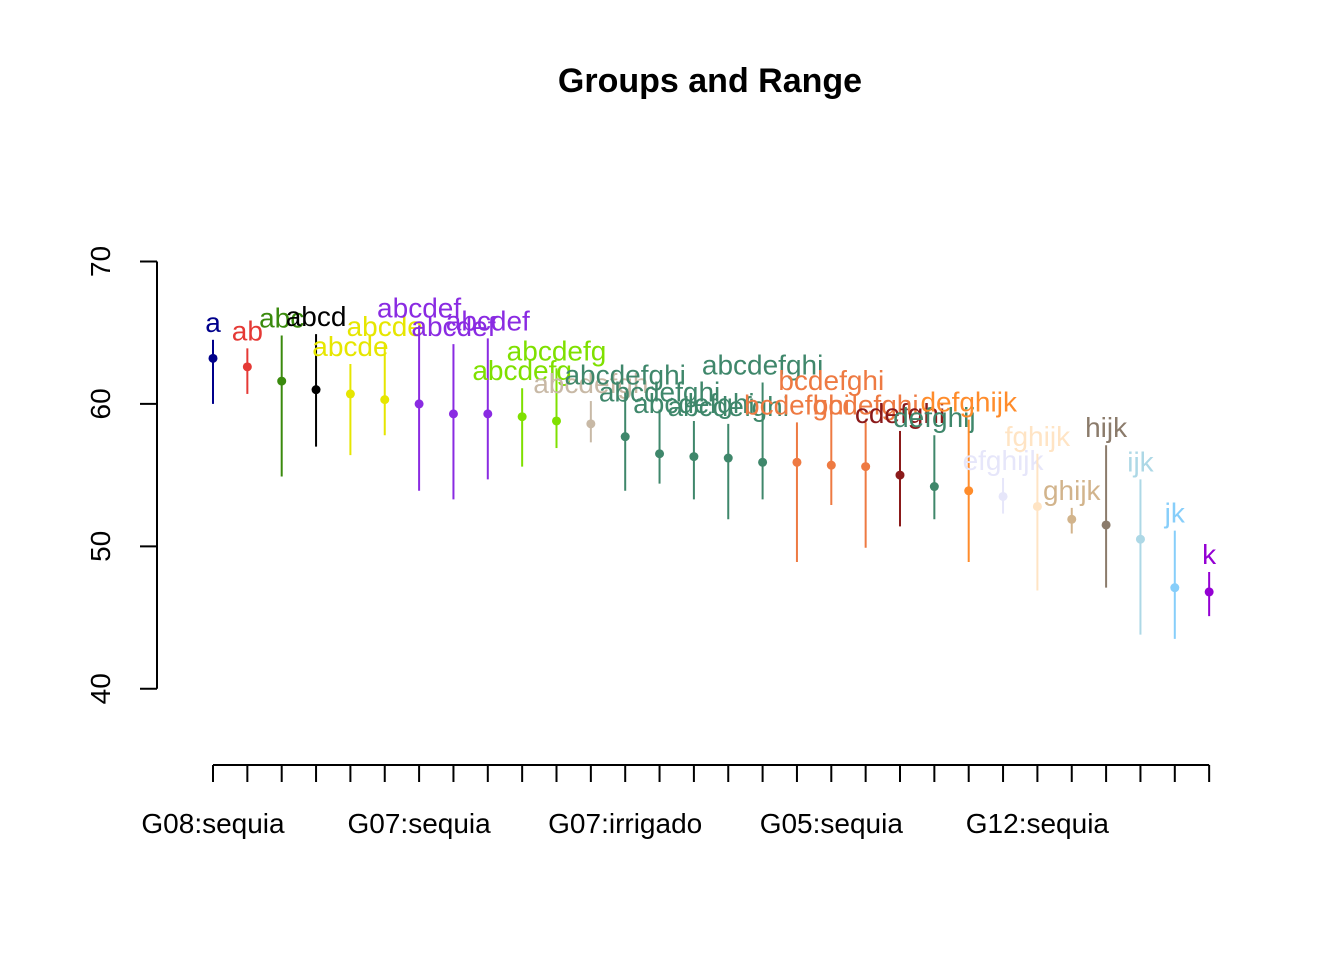 The image size is (1344, 960). Describe the element at coordinates (590, 383) in the screenshot. I see `group-label: abcdefgh` at that location.